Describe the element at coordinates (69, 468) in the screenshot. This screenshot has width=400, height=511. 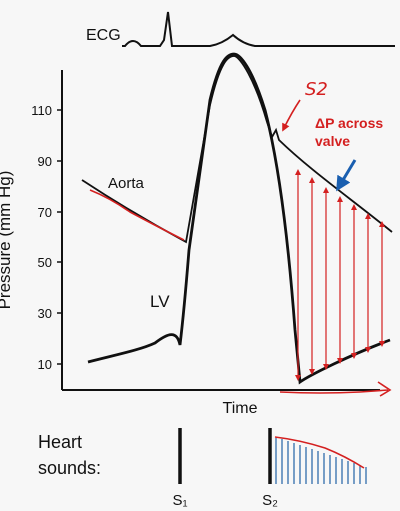
I see `heart-sounds-label-line2: sounds:` at that location.